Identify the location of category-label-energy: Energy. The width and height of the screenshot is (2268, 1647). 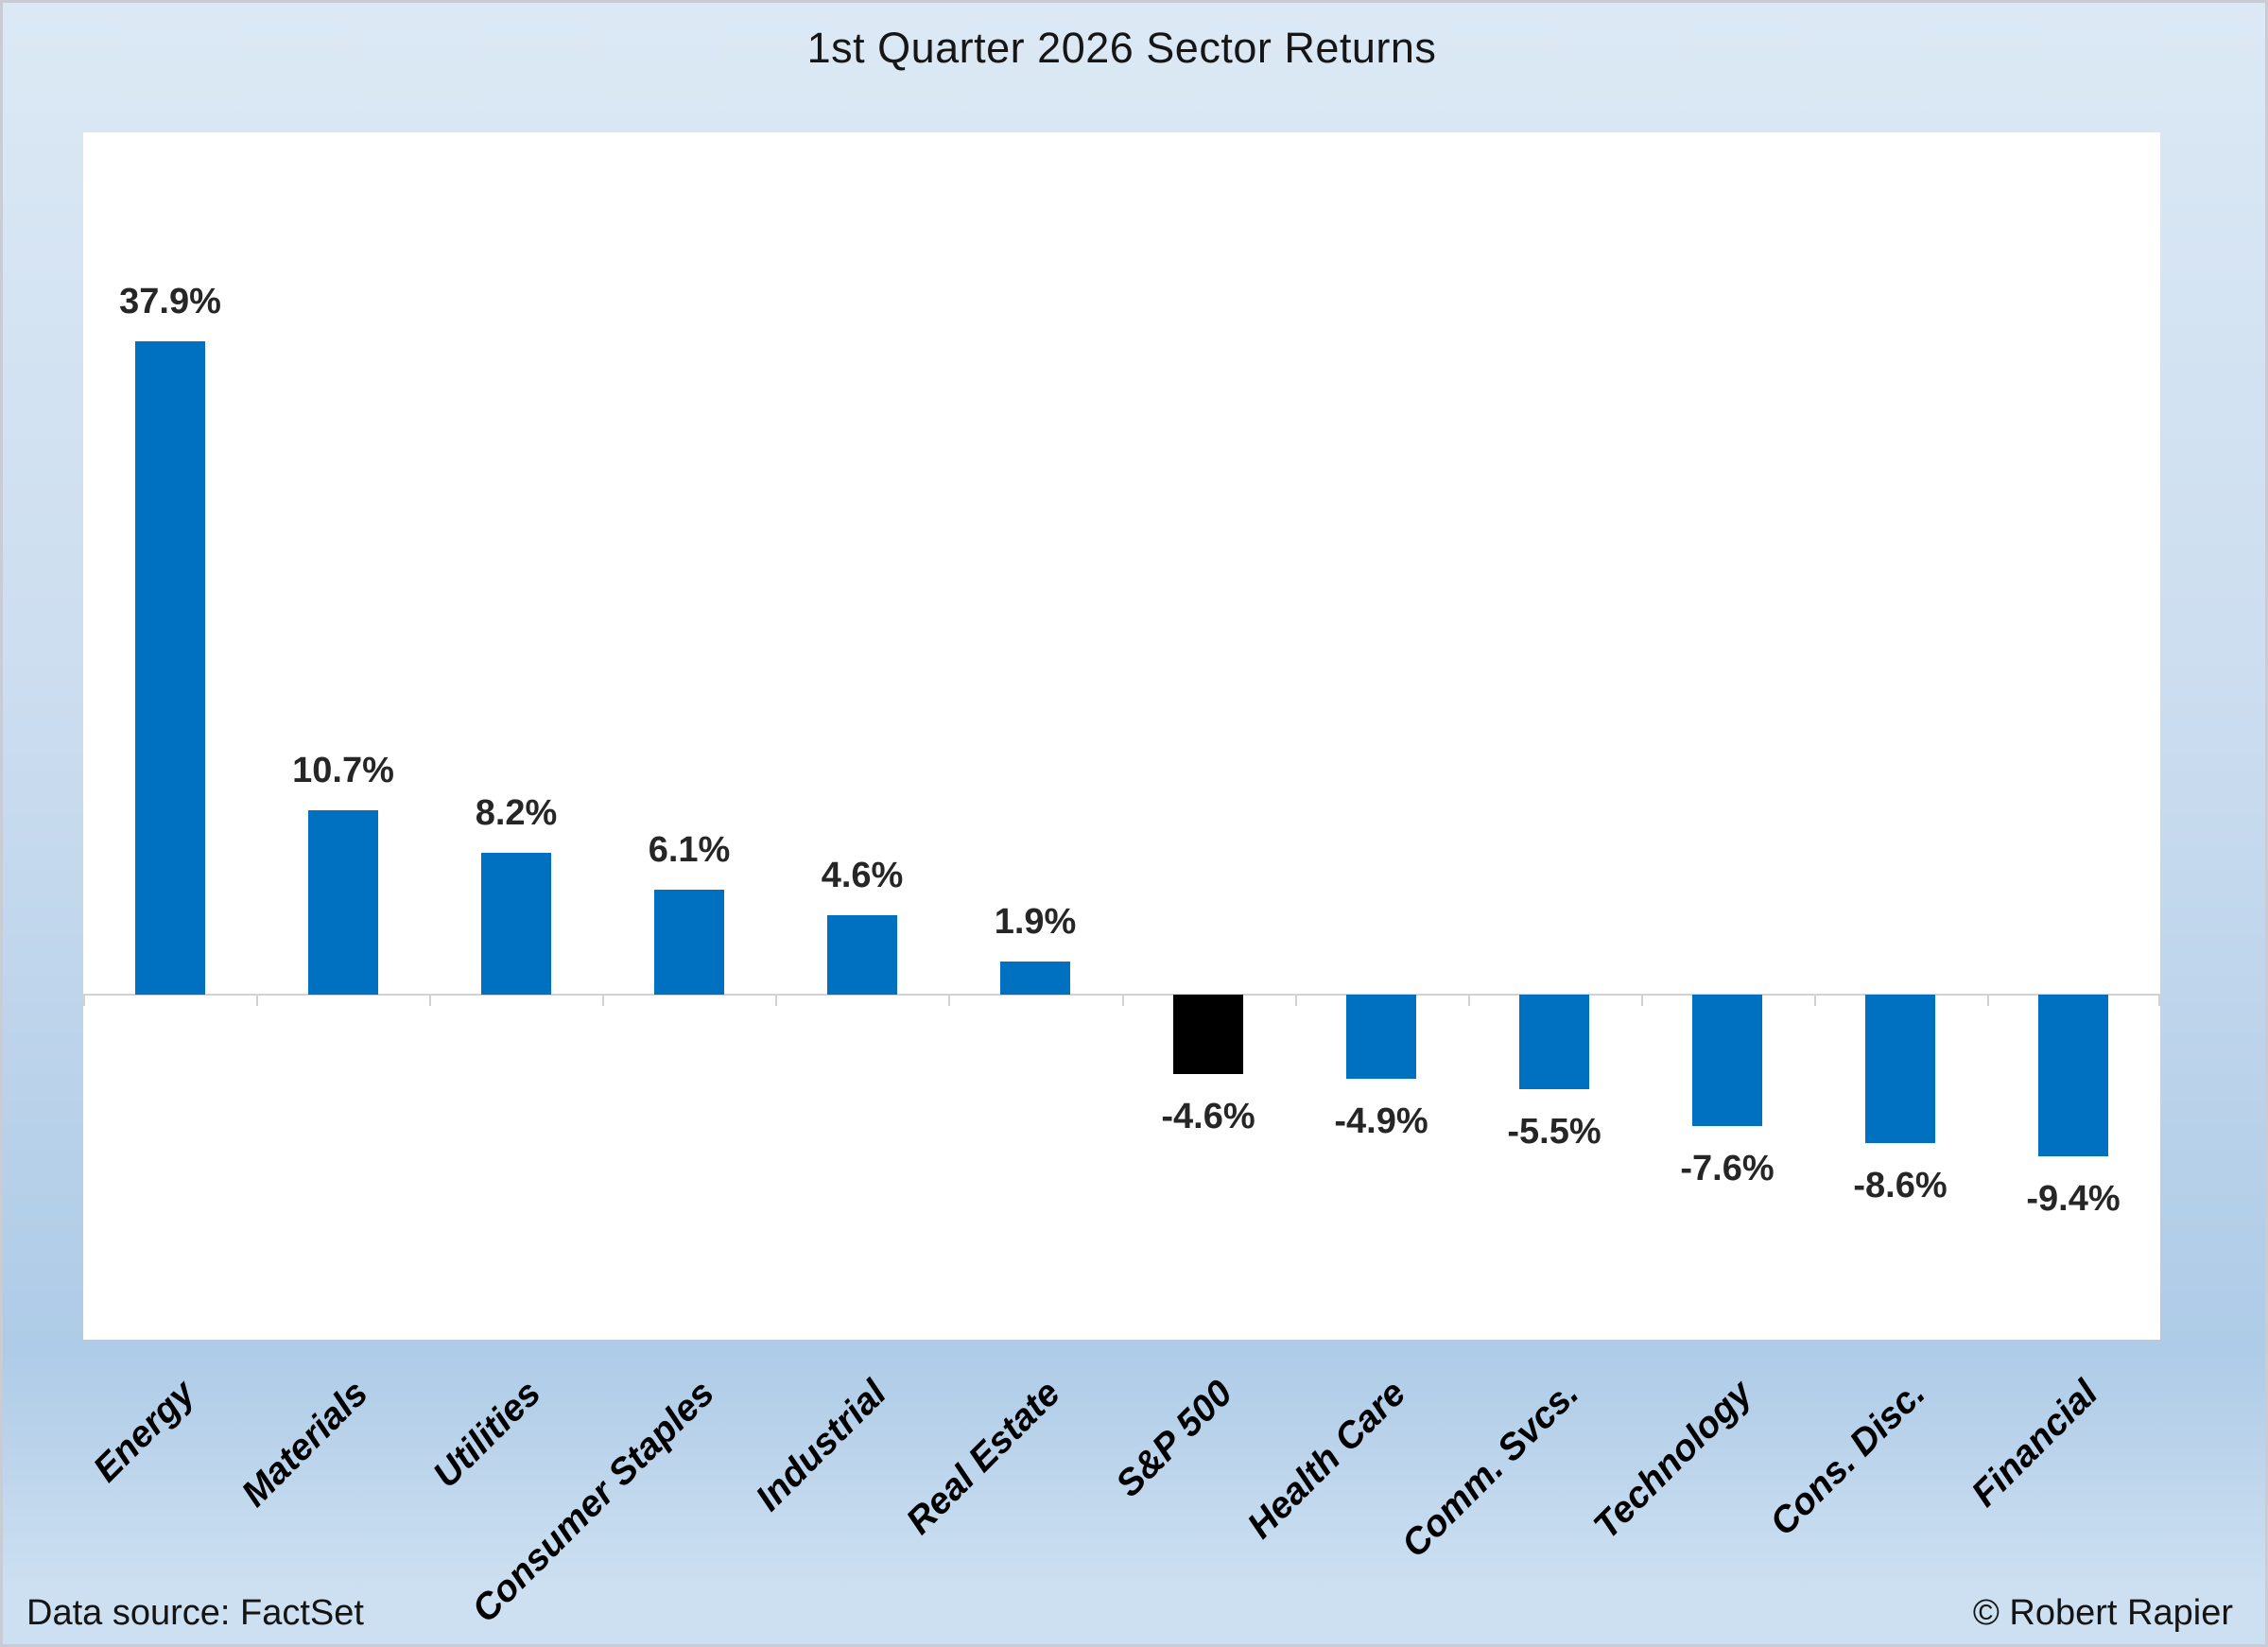
(144, 1432).